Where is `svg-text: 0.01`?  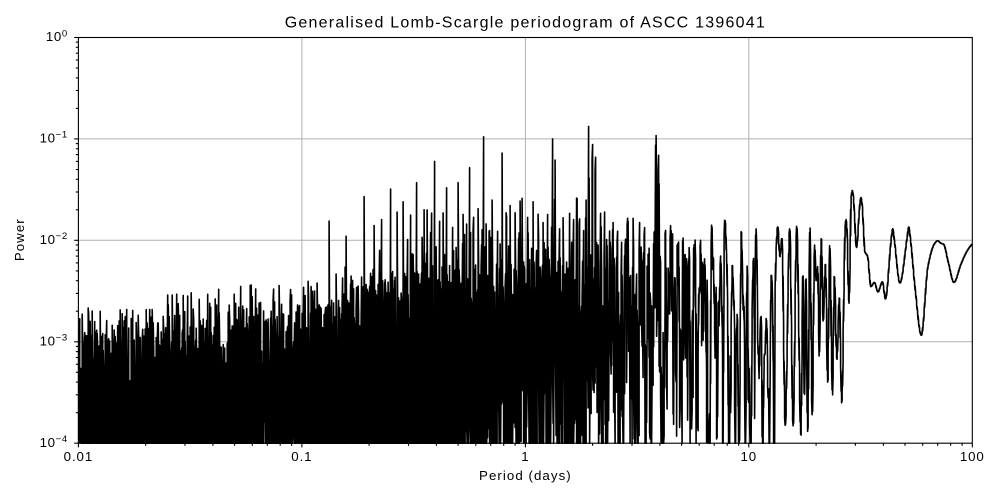 svg-text: 0.01 is located at coordinates (78, 456).